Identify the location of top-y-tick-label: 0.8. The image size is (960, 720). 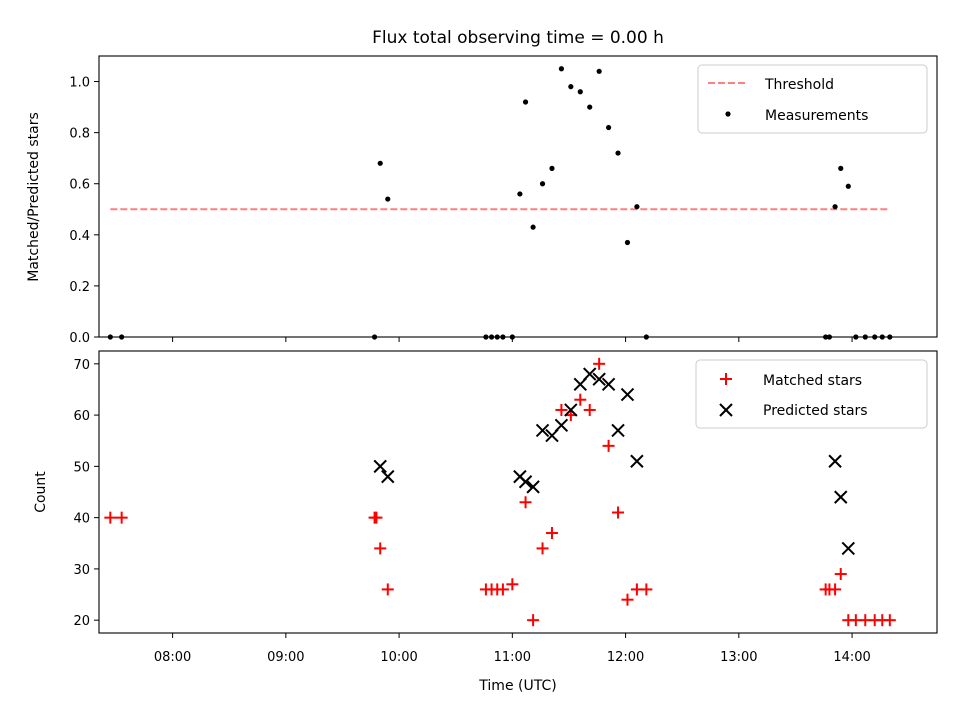
(79, 134).